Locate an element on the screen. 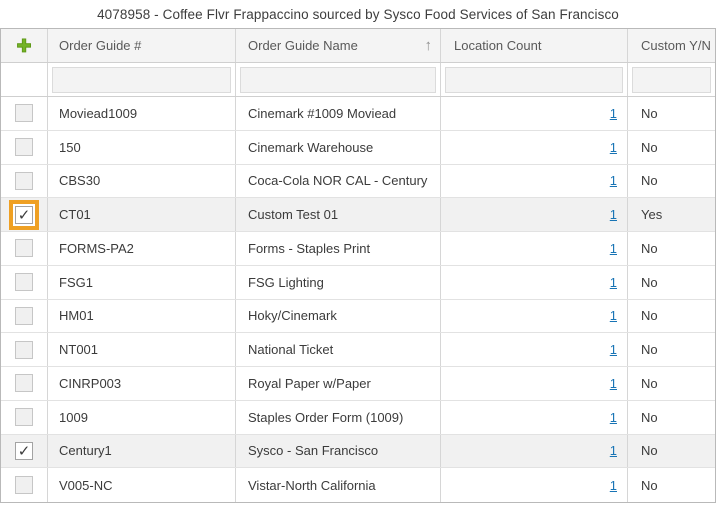 Image resolution: width=716 pixels, height=505 pixels. order-guide-name-cell: Custom Test 01 is located at coordinates (338, 214).